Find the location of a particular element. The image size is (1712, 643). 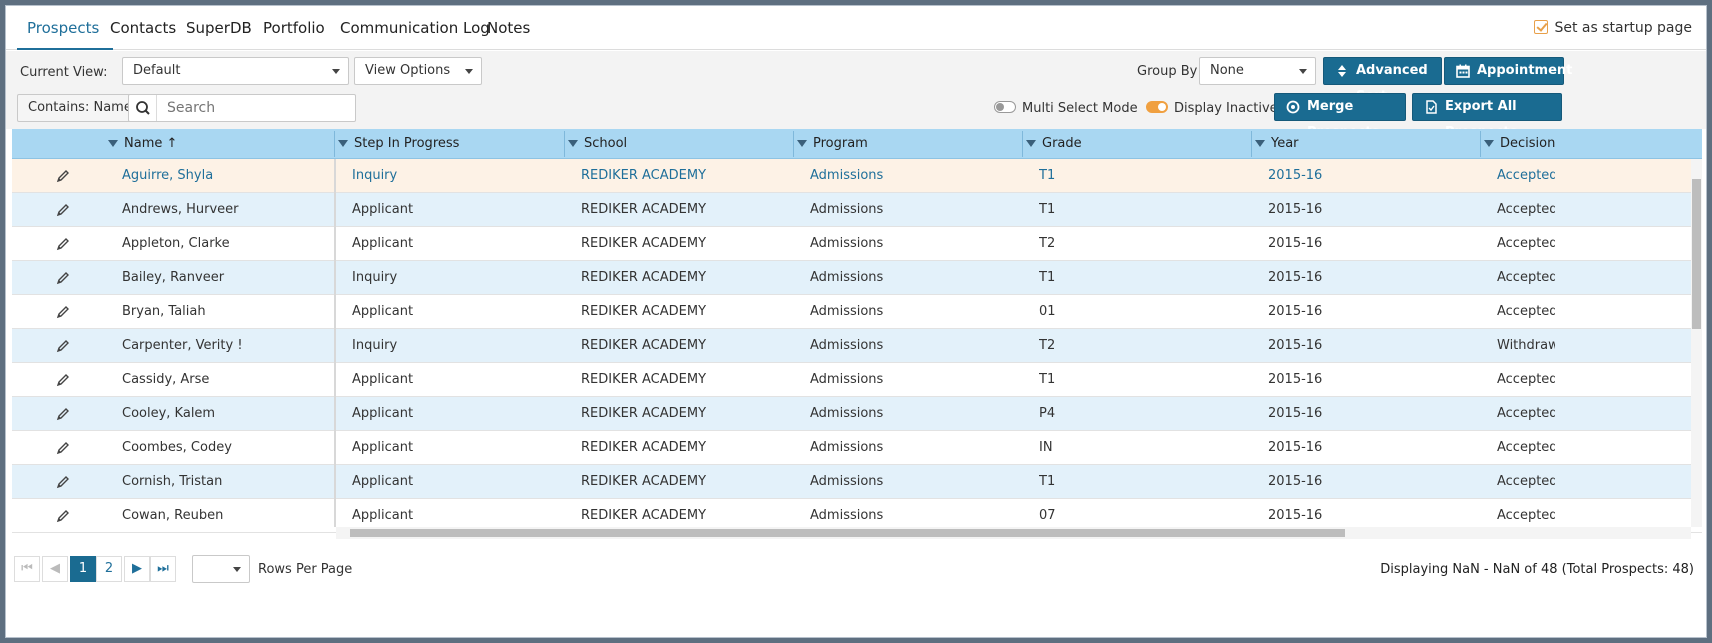

view-options-select: View Options is located at coordinates (418, 71).